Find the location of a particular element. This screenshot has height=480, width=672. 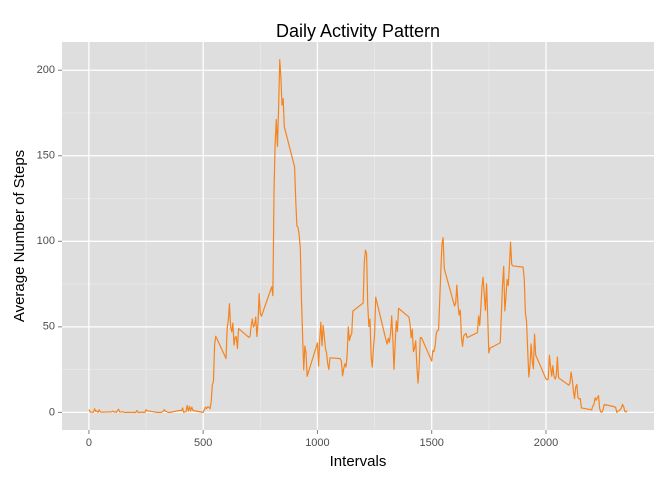

x-axis-label: Intervals is located at coordinates (358, 461).